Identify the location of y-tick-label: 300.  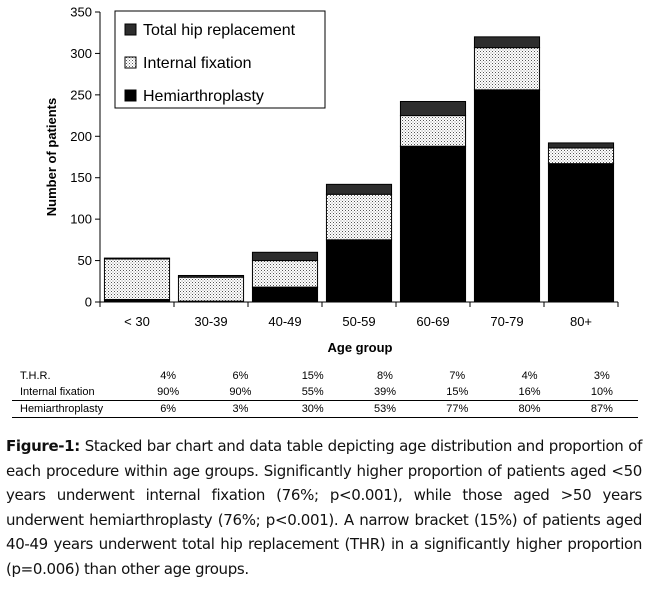
(81, 53).